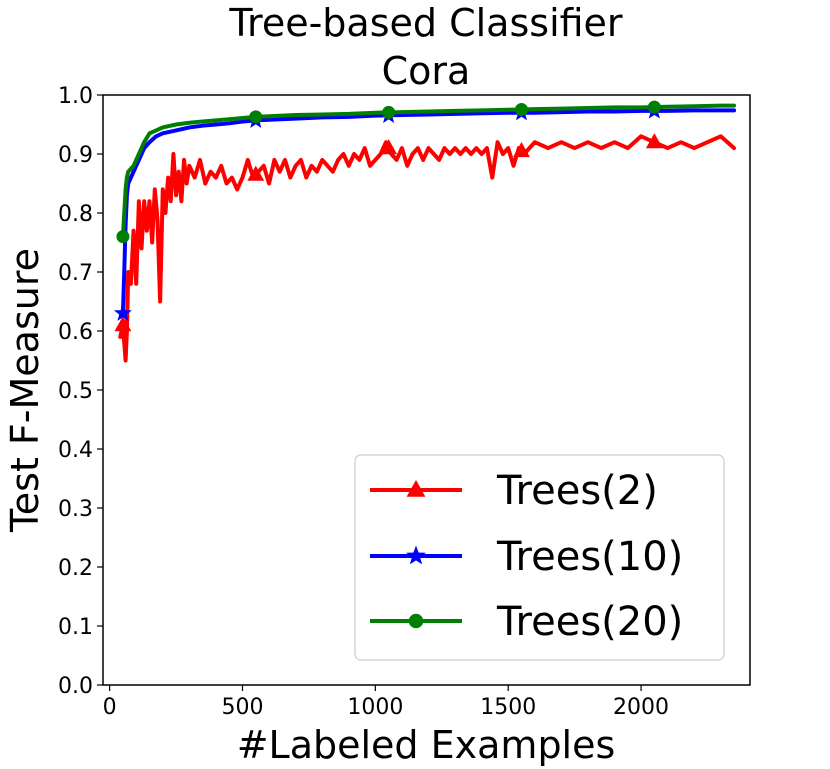 The width and height of the screenshot is (830, 769). I want to click on y-axis-label: Test F-Measure, so click(25, 390).